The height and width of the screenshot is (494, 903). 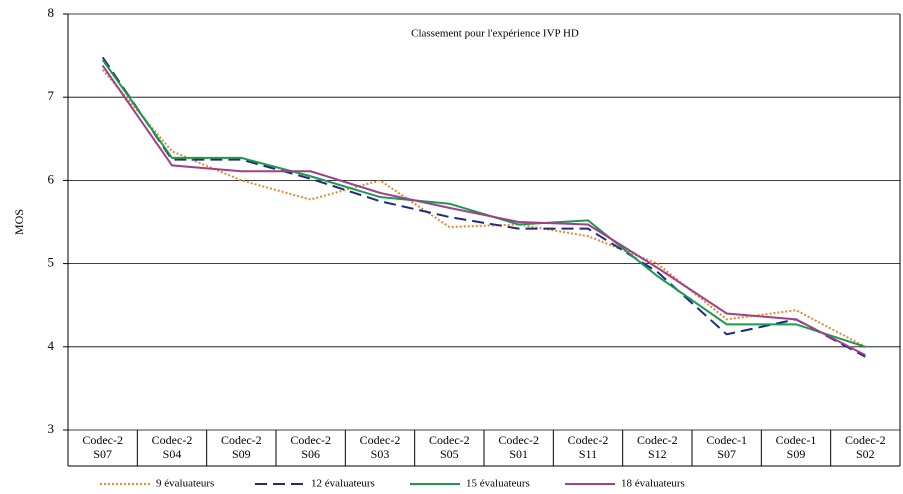 I want to click on x-tick-label: Codec-2 S01, so click(x=518, y=447).